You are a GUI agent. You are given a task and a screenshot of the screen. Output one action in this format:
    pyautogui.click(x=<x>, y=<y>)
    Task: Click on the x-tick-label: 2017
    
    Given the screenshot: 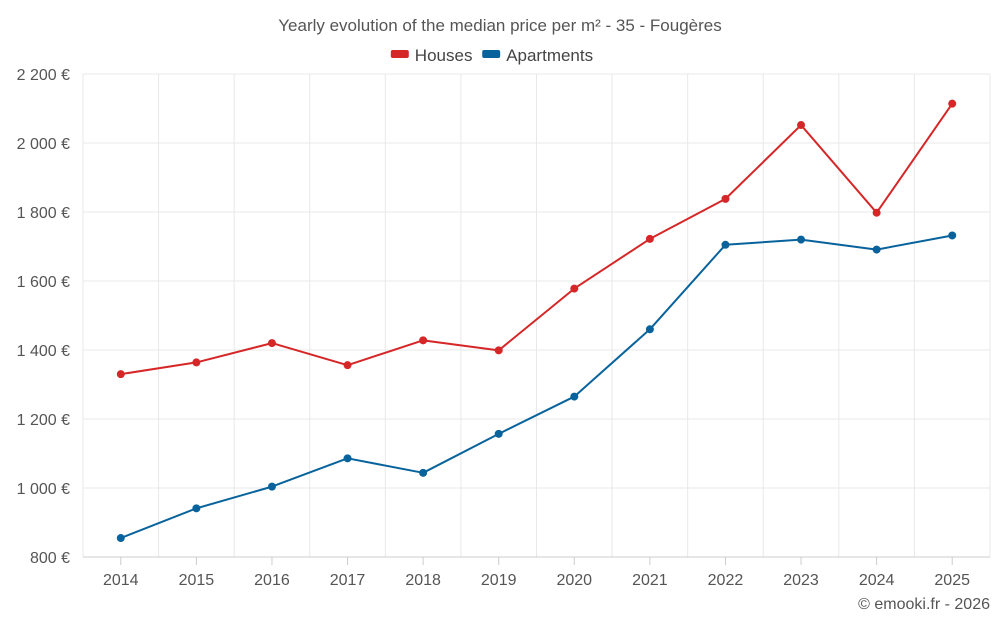 What is the action you would take?
    pyautogui.click(x=348, y=580)
    